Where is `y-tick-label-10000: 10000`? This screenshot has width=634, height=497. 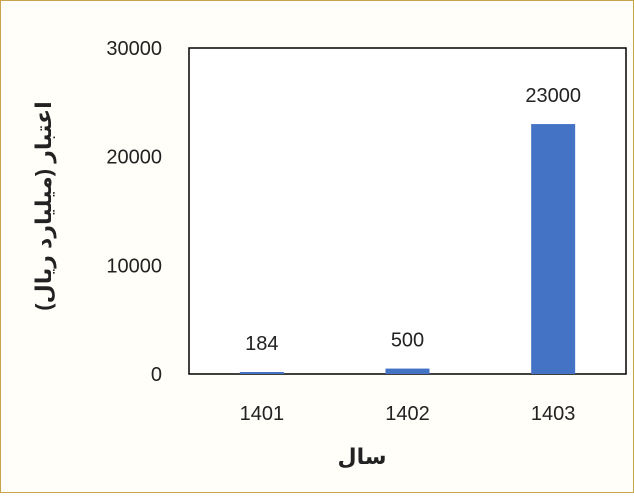
y-tick-label-10000: 10000 is located at coordinates (134, 266).